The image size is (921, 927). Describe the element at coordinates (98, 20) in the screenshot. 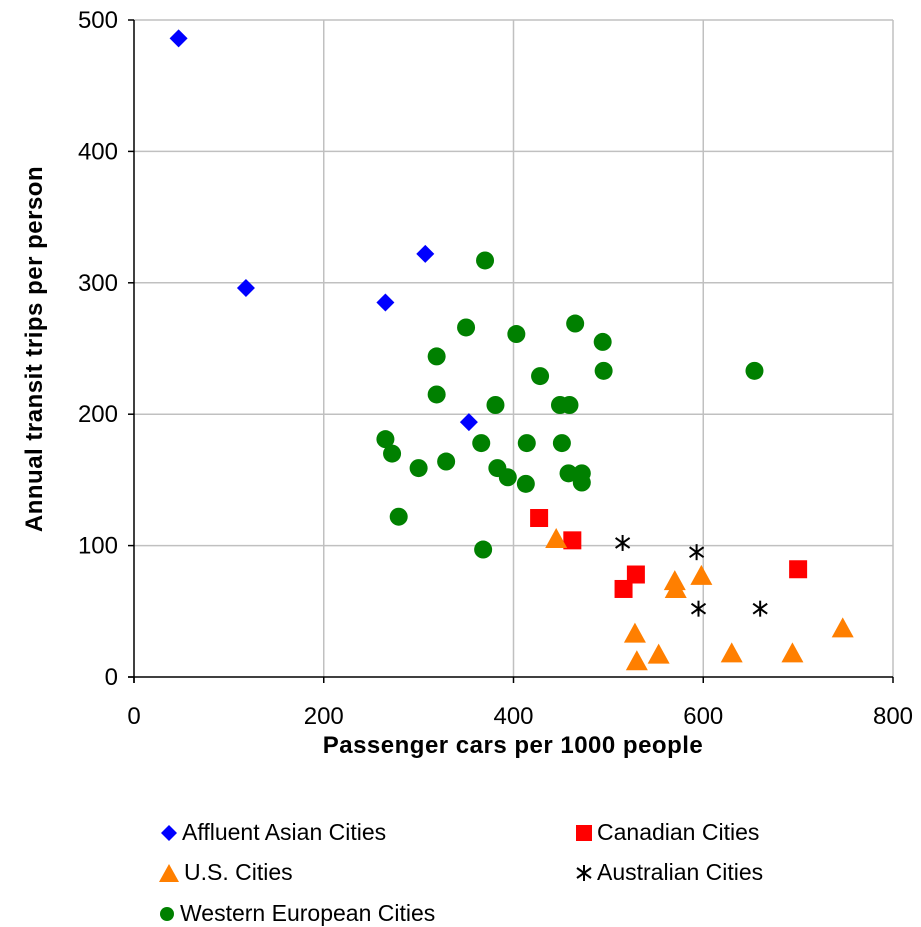

I see `y-tick-label: 500` at that location.